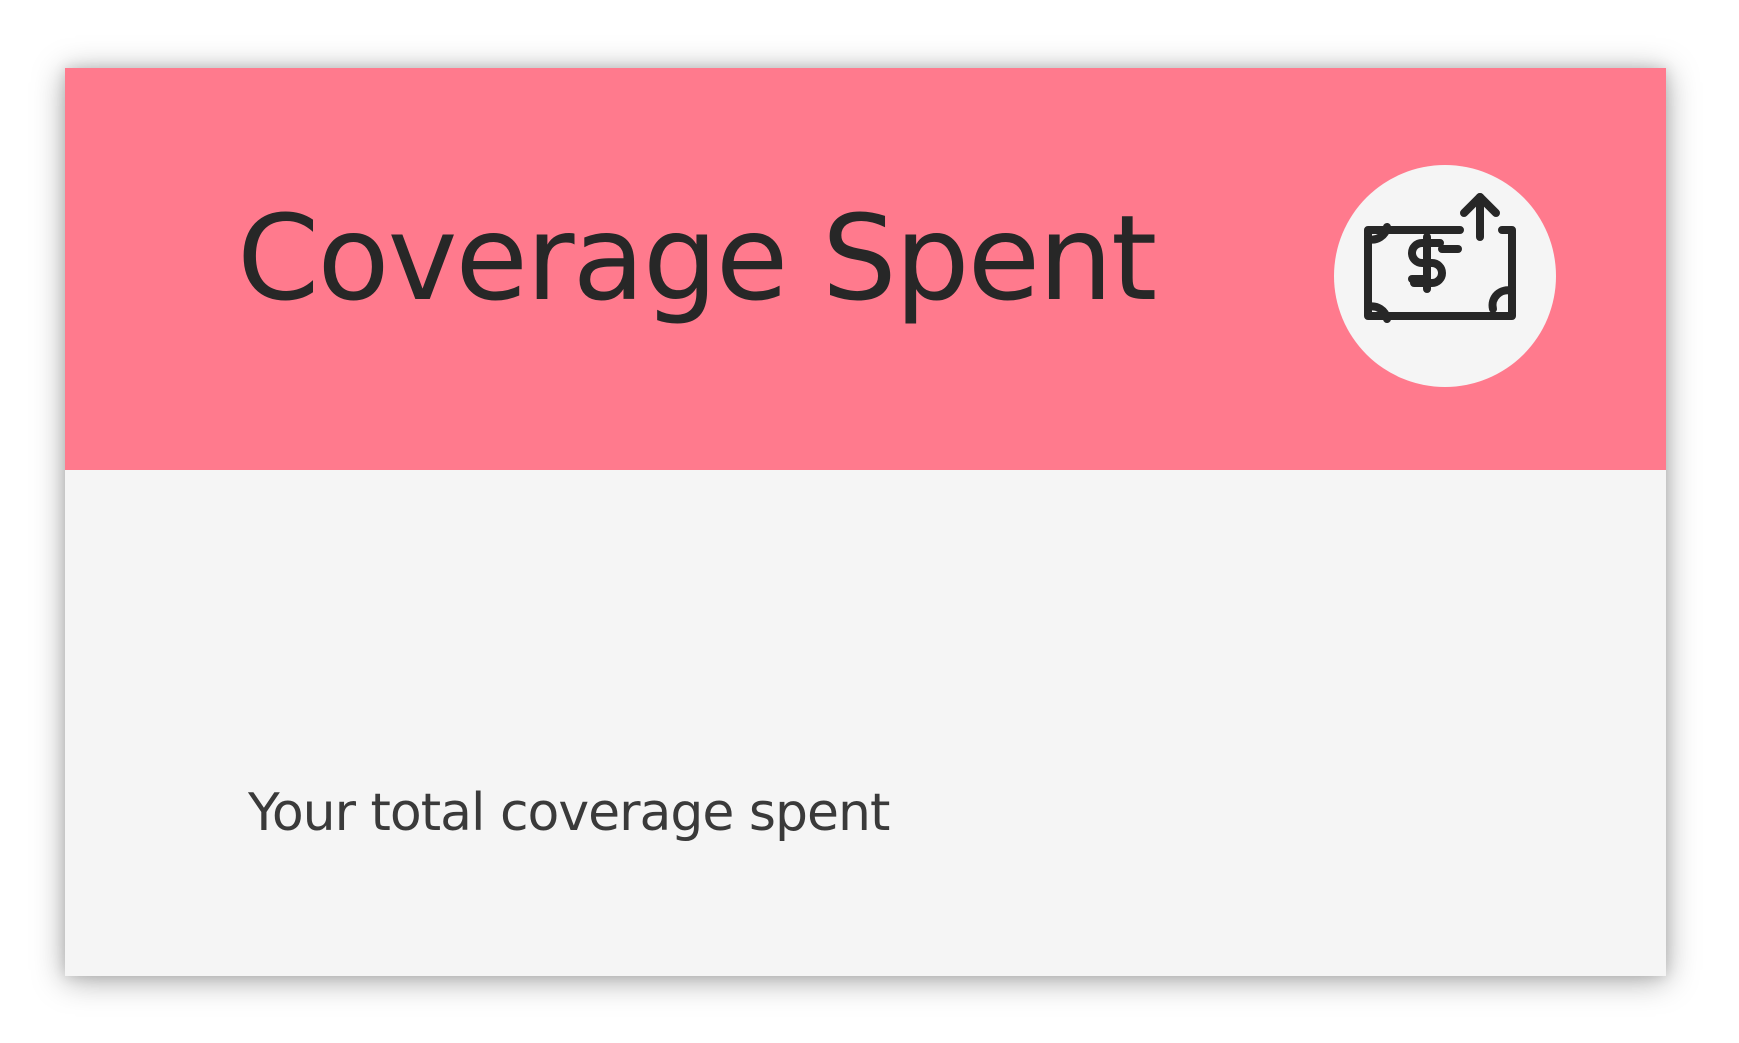  I want to click on money-bill-arrow-up-icon, so click(1440, 258).